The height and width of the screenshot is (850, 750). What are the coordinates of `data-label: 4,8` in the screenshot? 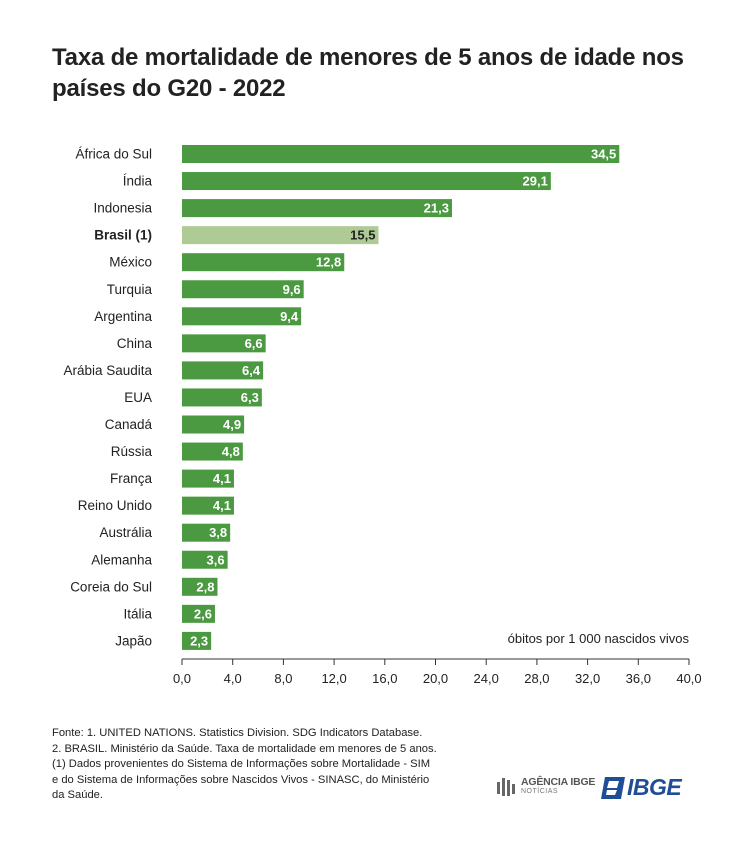 It's located at (231, 451).